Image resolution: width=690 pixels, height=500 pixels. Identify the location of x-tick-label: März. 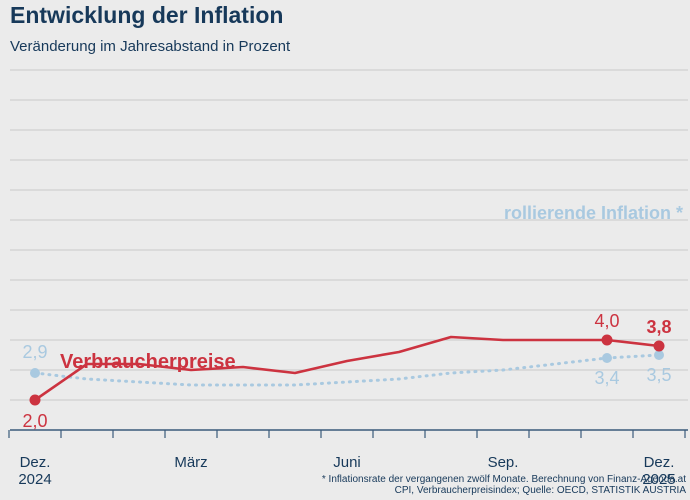
(190, 462).